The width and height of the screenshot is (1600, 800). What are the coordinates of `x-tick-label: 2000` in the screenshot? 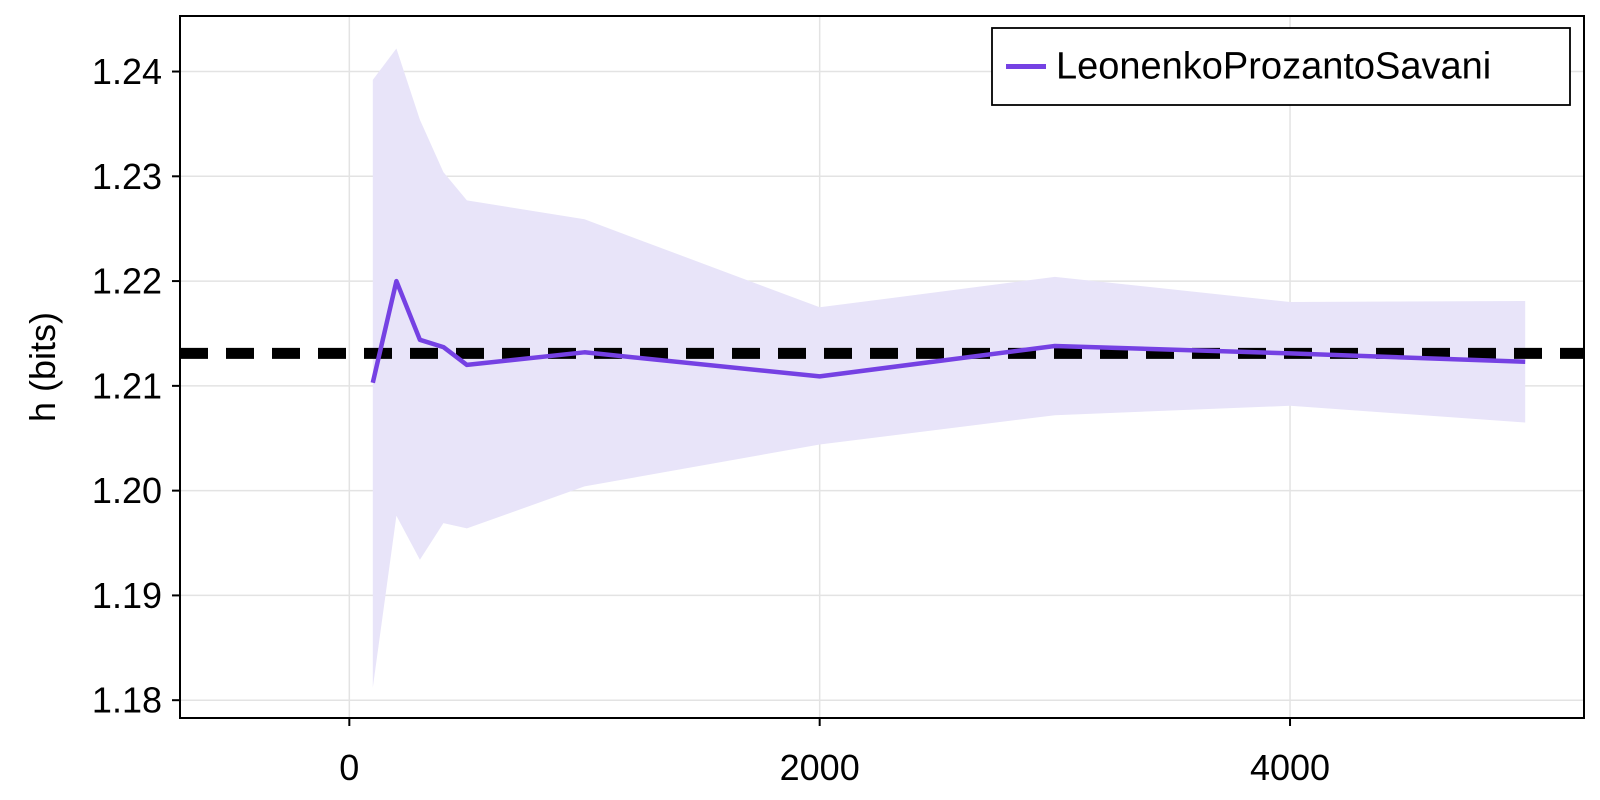 It's located at (820, 767).